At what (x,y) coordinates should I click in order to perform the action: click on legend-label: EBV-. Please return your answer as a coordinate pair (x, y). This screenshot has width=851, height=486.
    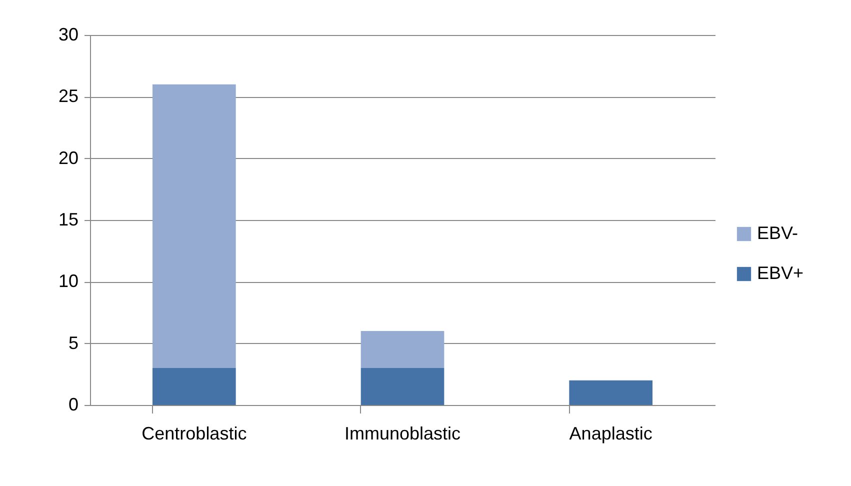
    Looking at the image, I should click on (777, 233).